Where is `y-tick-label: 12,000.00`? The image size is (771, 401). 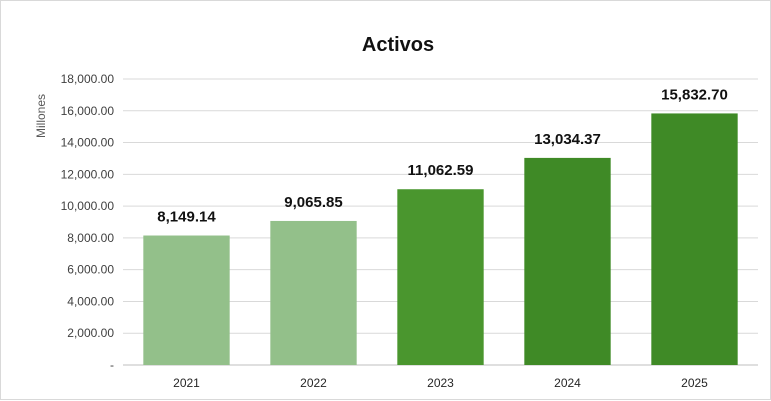 y-tick-label: 12,000.00 is located at coordinates (88, 174).